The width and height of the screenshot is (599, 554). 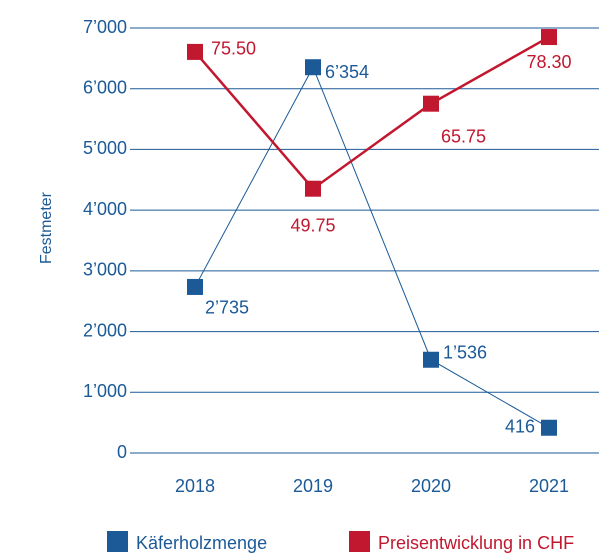 I want to click on x-tick-label: 2018, so click(x=195, y=486).